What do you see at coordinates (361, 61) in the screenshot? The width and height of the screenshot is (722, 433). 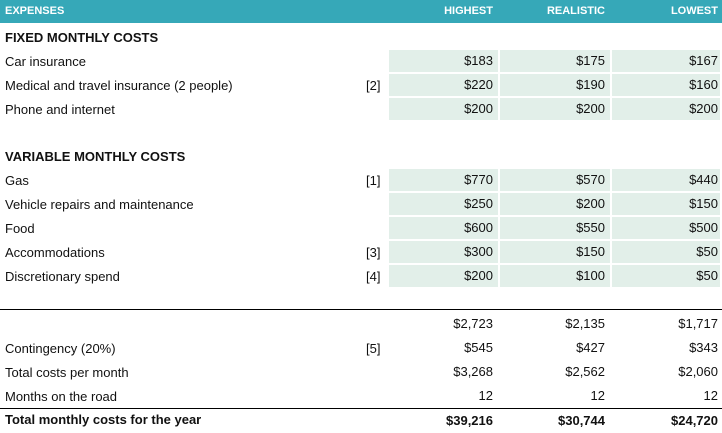 I see `table-row: Car insurance $183 $175 $167` at bounding box center [361, 61].